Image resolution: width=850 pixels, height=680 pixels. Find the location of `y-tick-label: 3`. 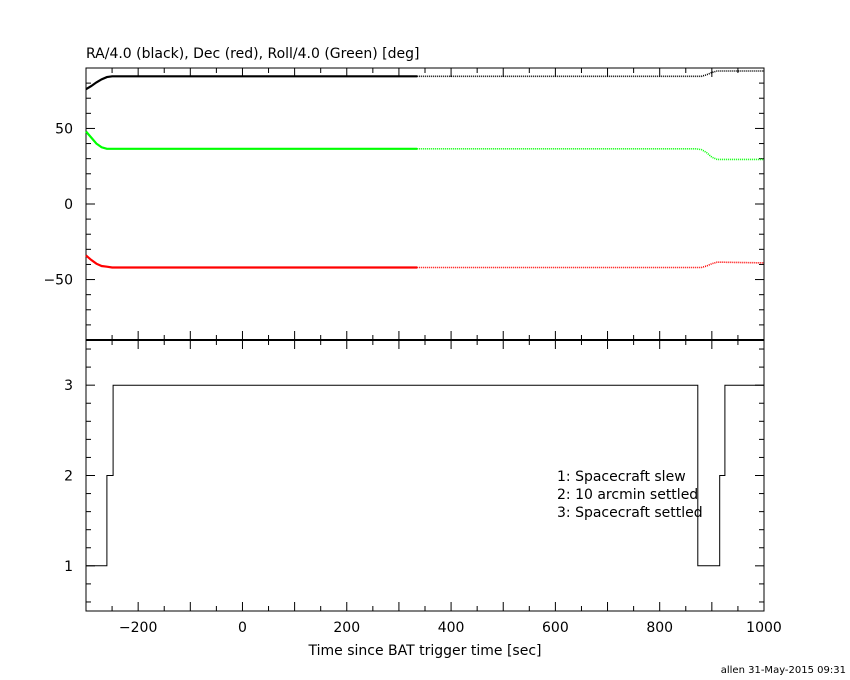

y-tick-label: 3 is located at coordinates (68, 386).